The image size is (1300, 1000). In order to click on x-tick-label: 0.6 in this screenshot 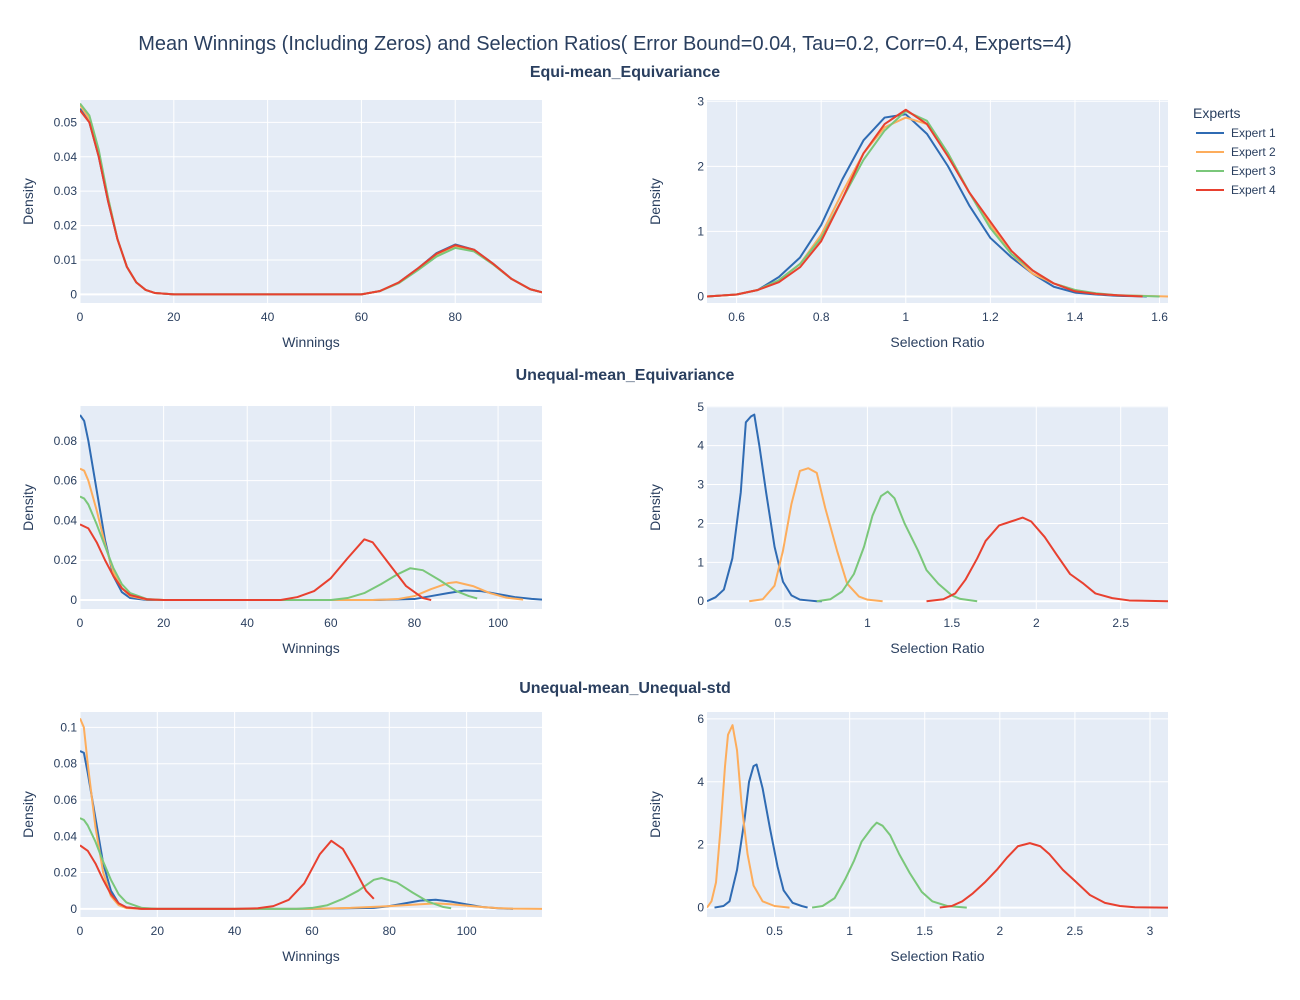, I will do `click(736, 317)`.